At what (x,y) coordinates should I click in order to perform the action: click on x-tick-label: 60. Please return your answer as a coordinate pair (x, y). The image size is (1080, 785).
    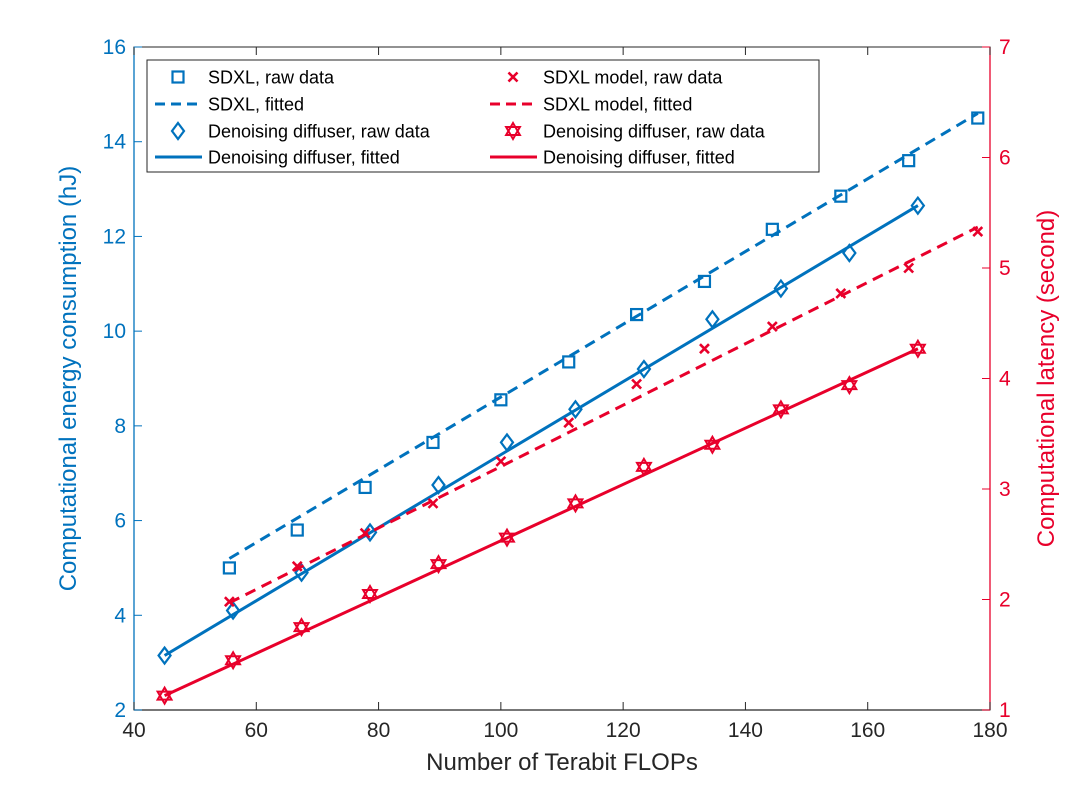
    Looking at the image, I should click on (256, 730).